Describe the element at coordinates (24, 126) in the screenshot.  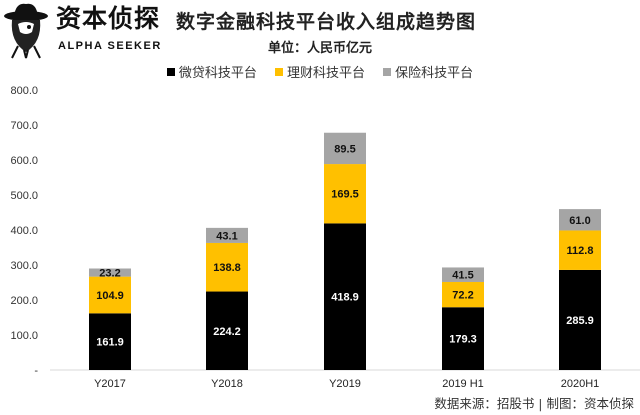
I see `y-tick-label: 700.0` at that location.